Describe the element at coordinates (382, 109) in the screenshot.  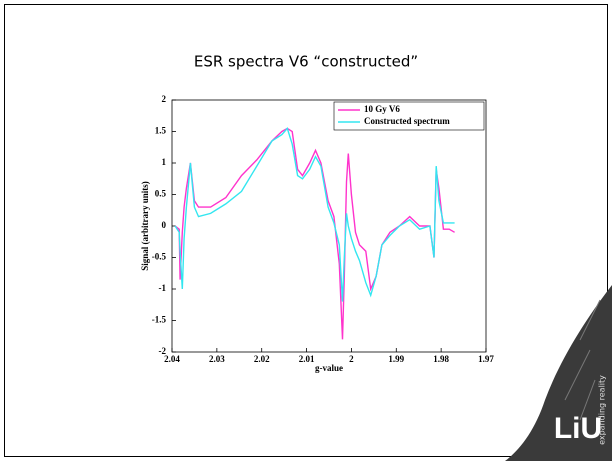
I see `legend-label: 10 Gy V6` at that location.